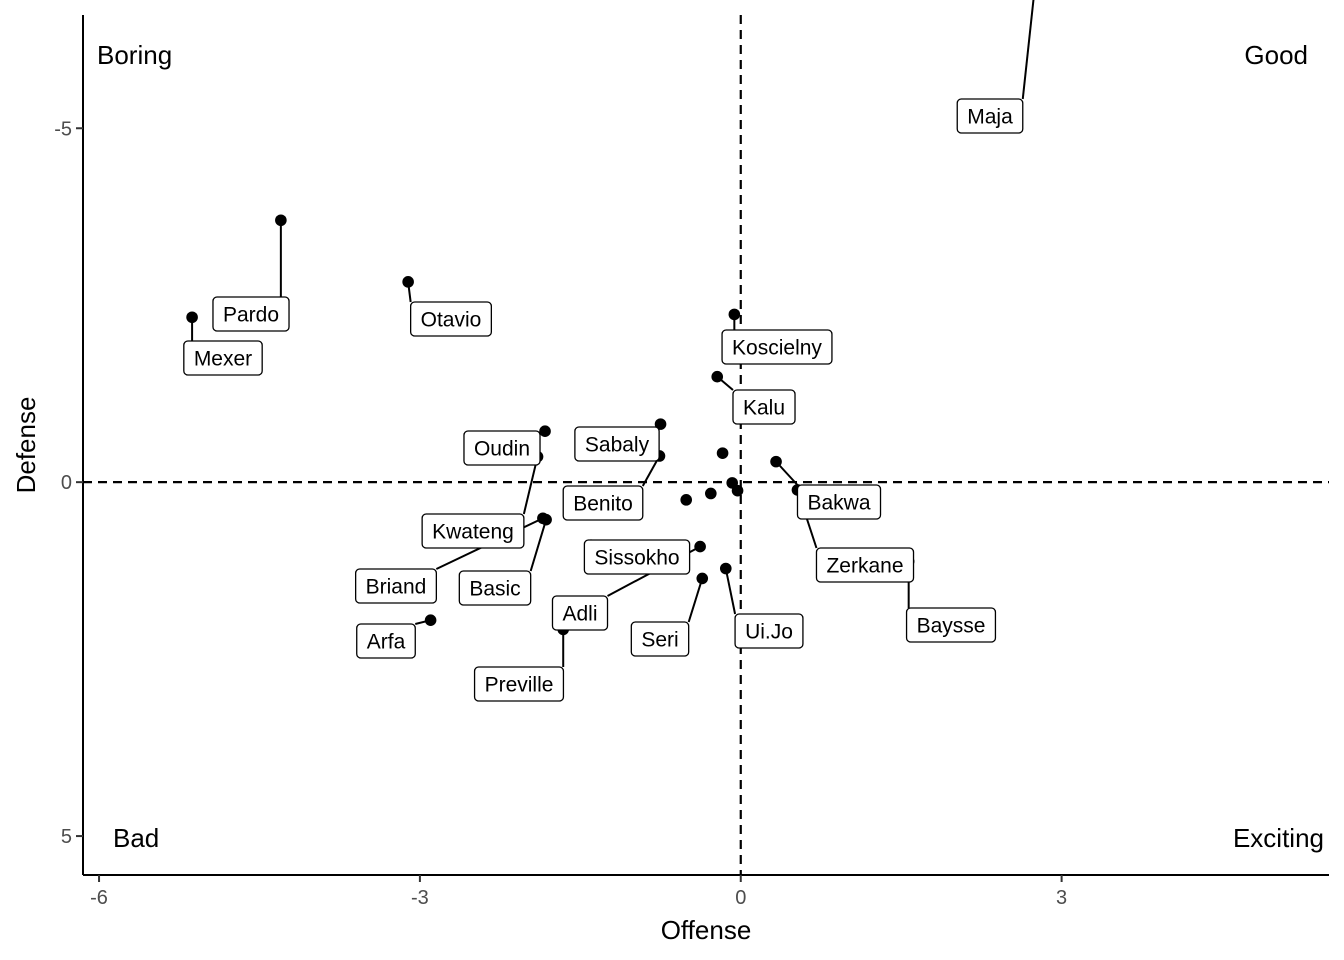  I want to click on point-label-maja: Maja, so click(990, 116).